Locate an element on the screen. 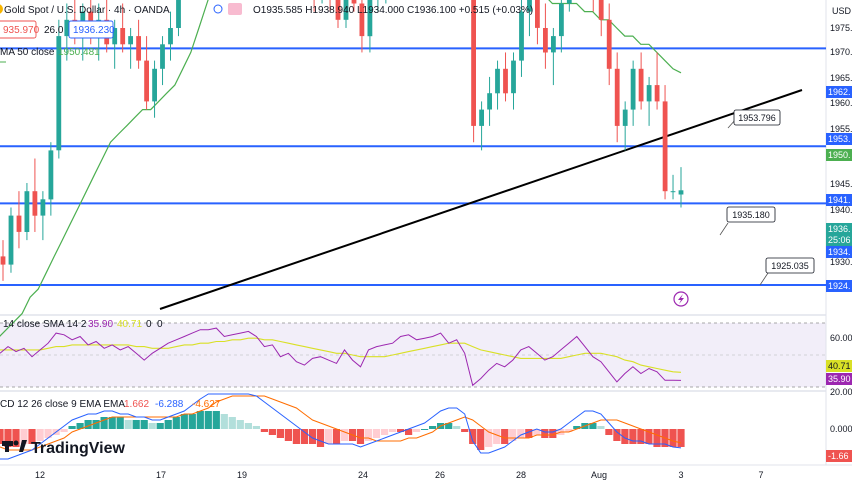 The height and width of the screenshot is (485, 852). callout-1925-035: 1925.035 is located at coordinates (787, 271).